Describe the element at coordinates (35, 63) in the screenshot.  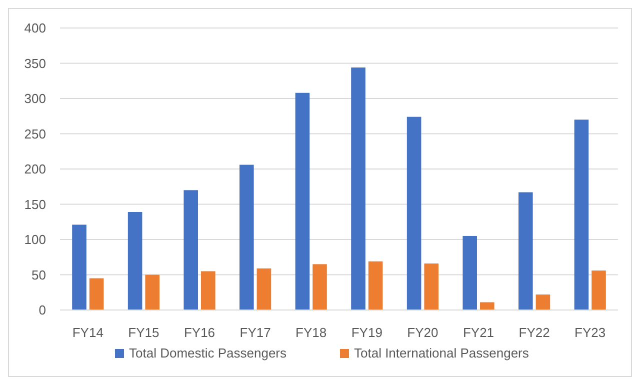
I see `y-tick-label: 350` at that location.